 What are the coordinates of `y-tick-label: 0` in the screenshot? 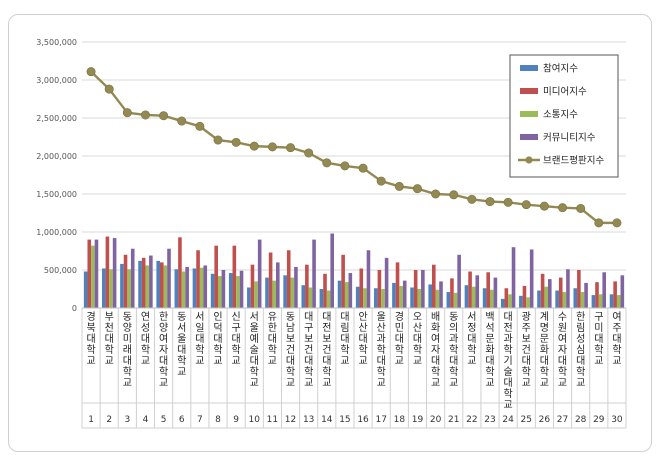 It's located at (74, 308).